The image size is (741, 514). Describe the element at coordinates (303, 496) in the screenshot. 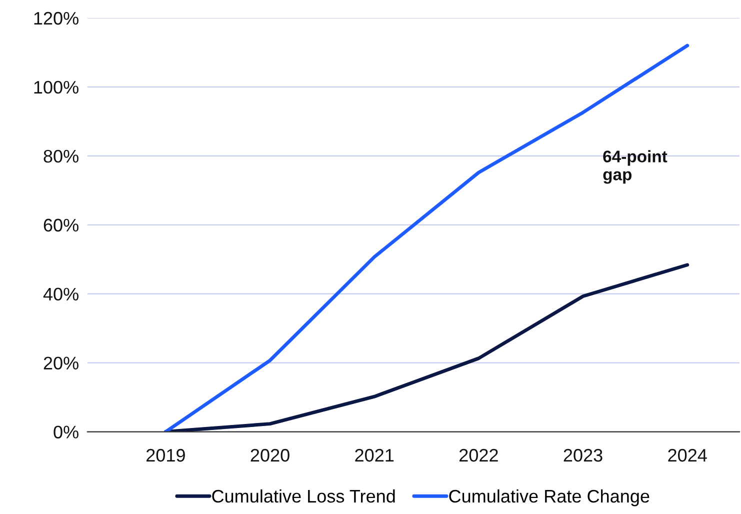

I see `legend-label: Cumulative Loss Trend` at that location.